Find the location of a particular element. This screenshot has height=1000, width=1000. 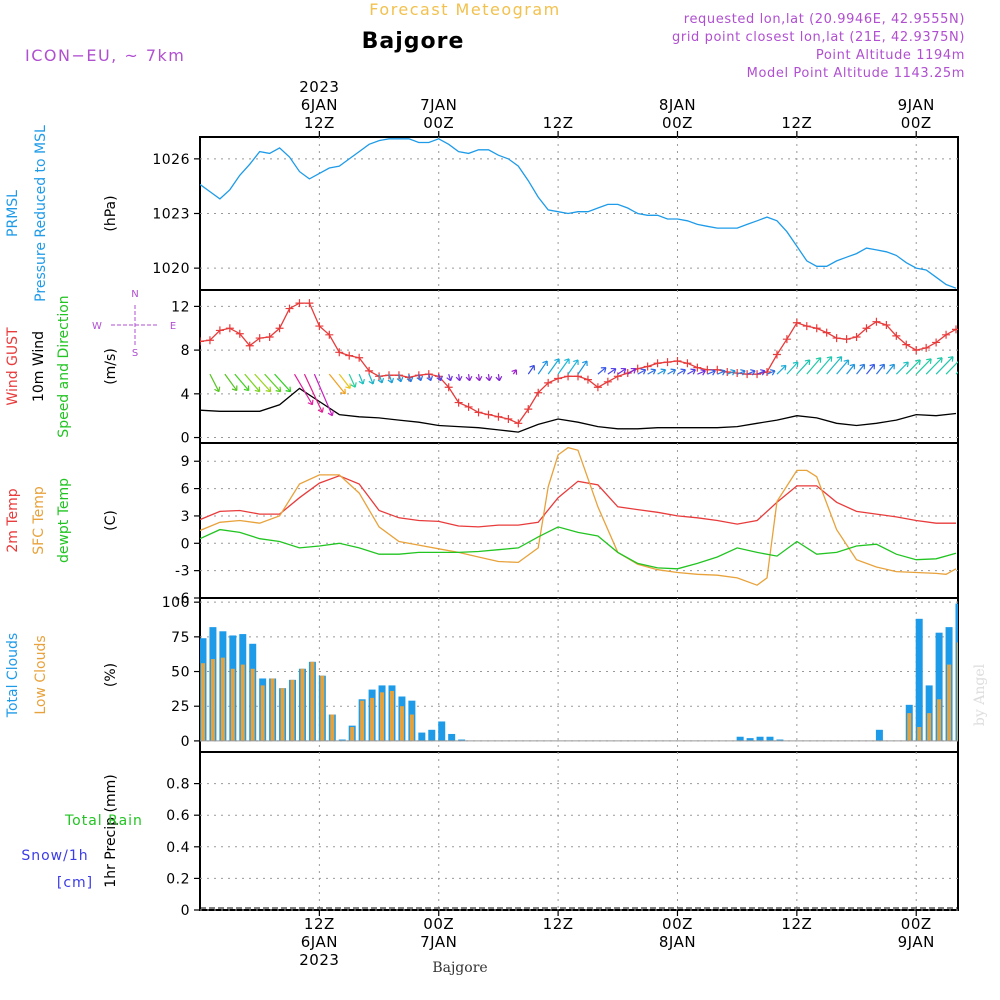

time-label-top: 12Z is located at coordinates (796, 123).